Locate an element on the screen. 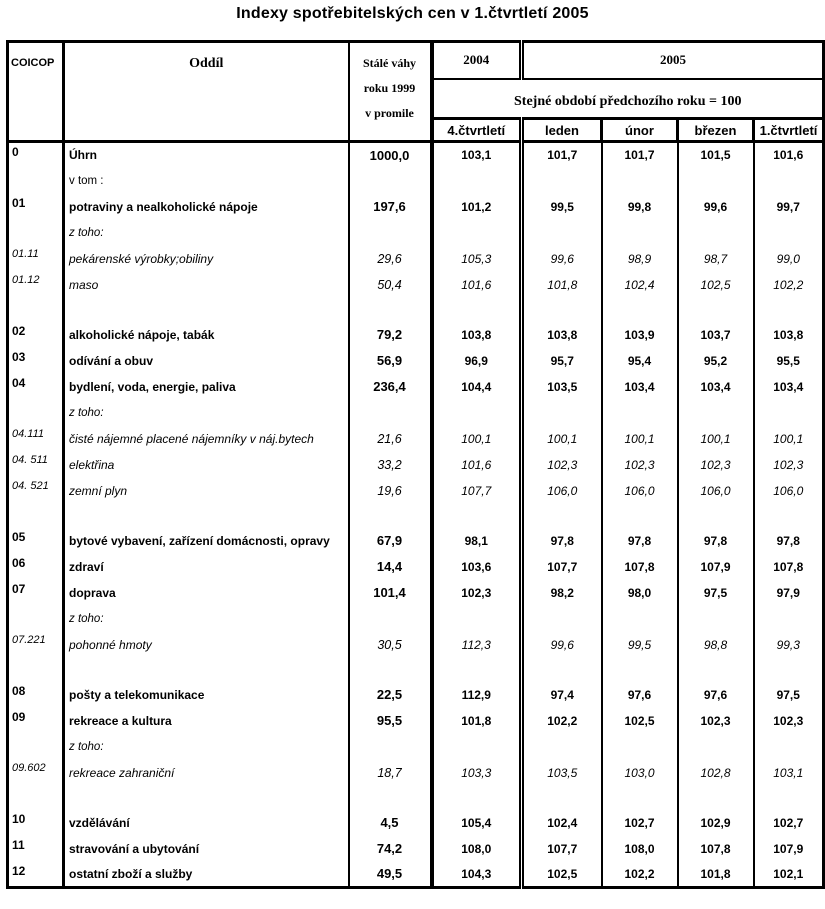 Image resolution: width=825 pixels, height=909 pixels. coicop-code-cell: 11 is located at coordinates (36, 848).